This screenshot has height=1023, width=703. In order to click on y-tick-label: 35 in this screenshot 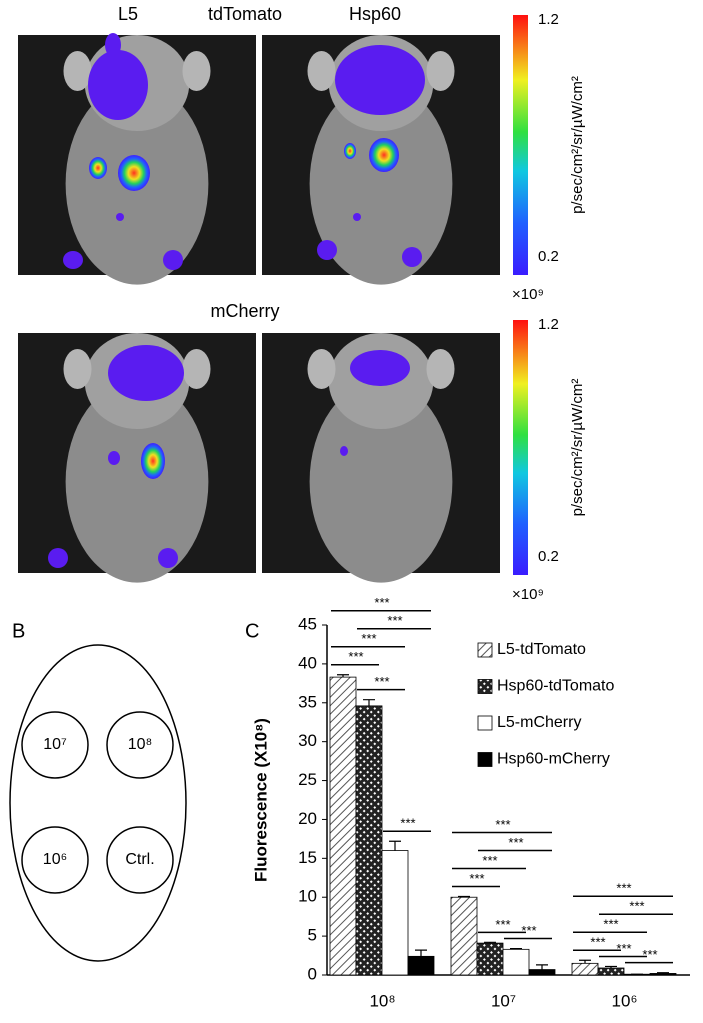, I will do `click(307, 701)`.